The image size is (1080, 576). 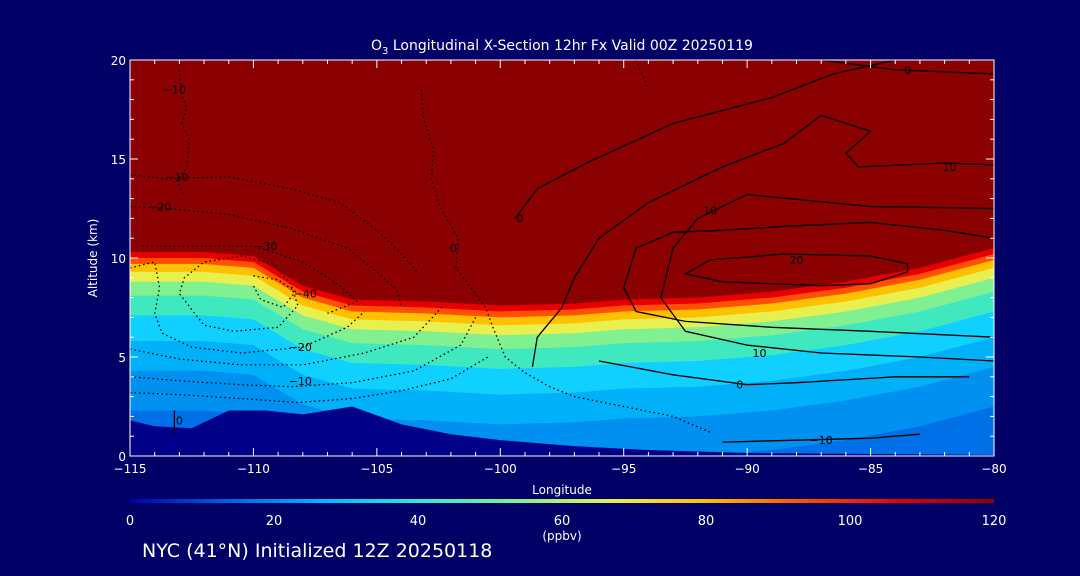 What do you see at coordinates (376, 469) in the screenshot?
I see `x-tick-label: −105` at bounding box center [376, 469].